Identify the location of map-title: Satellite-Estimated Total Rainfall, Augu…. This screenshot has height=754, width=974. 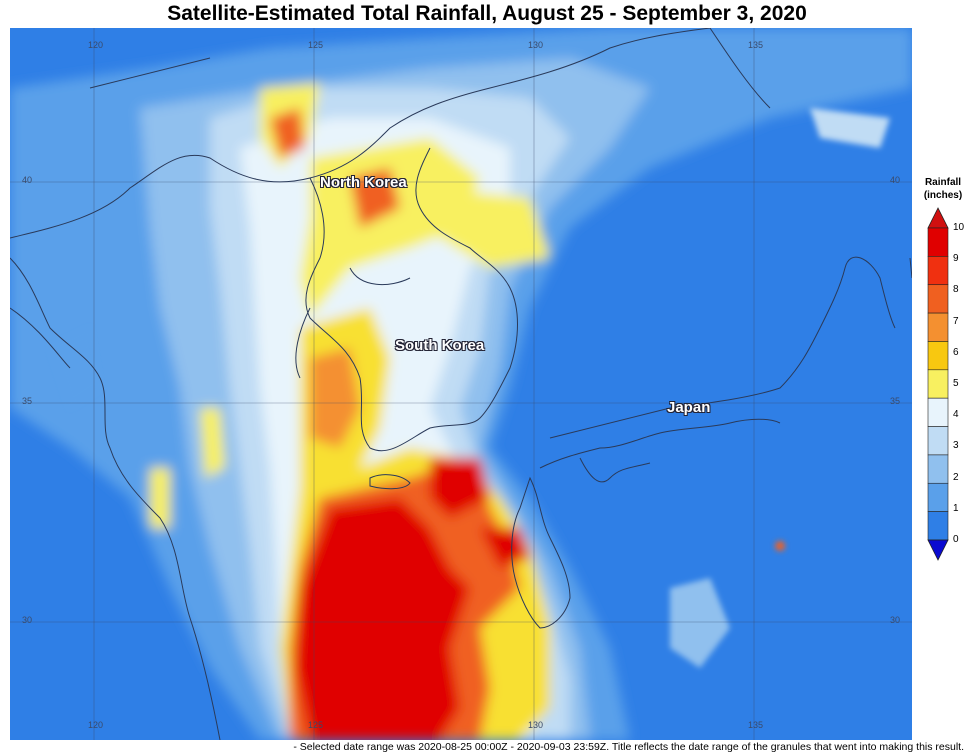
(487, 13).